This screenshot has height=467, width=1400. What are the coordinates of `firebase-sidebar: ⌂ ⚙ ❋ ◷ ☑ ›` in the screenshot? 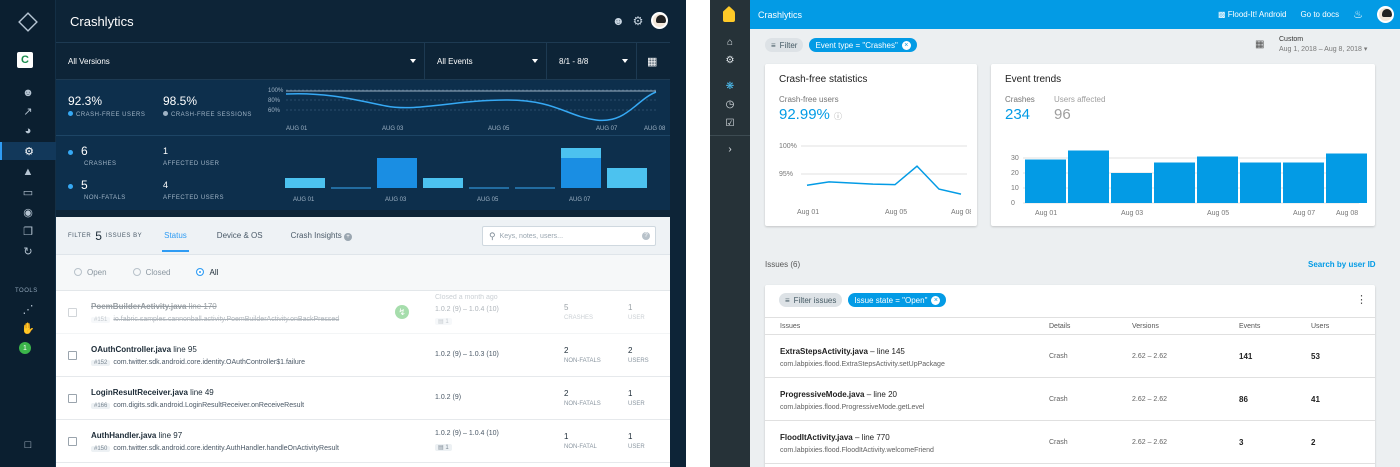 It's located at (730, 233).